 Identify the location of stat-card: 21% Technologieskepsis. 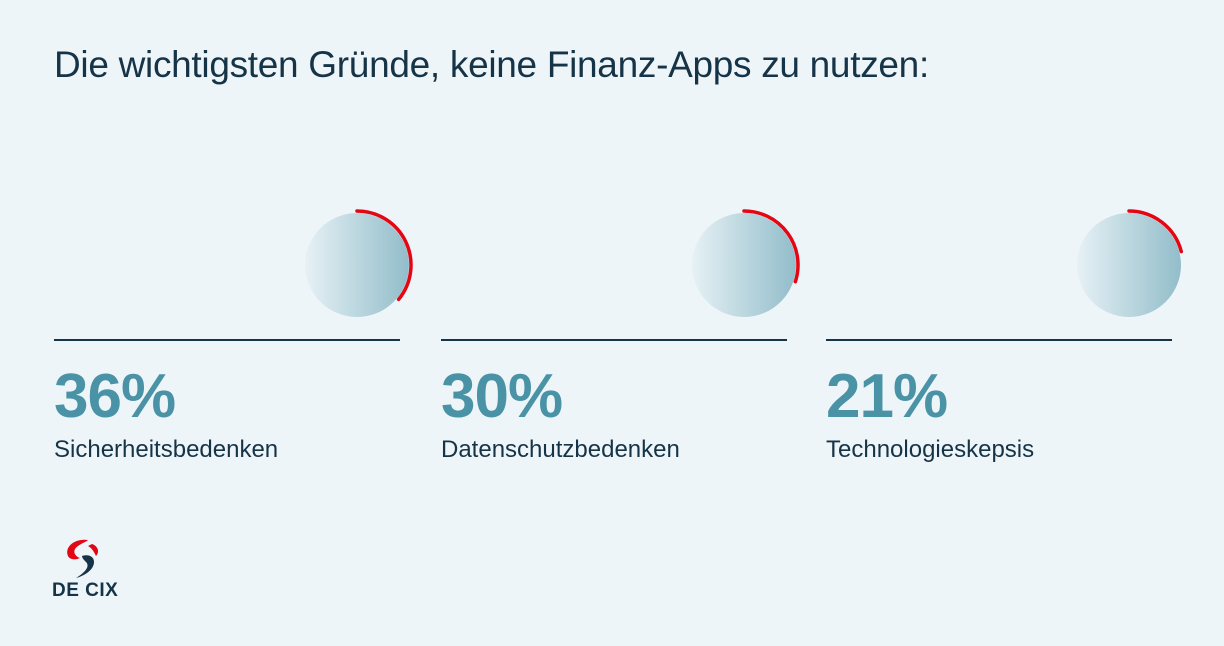
(1005, 330).